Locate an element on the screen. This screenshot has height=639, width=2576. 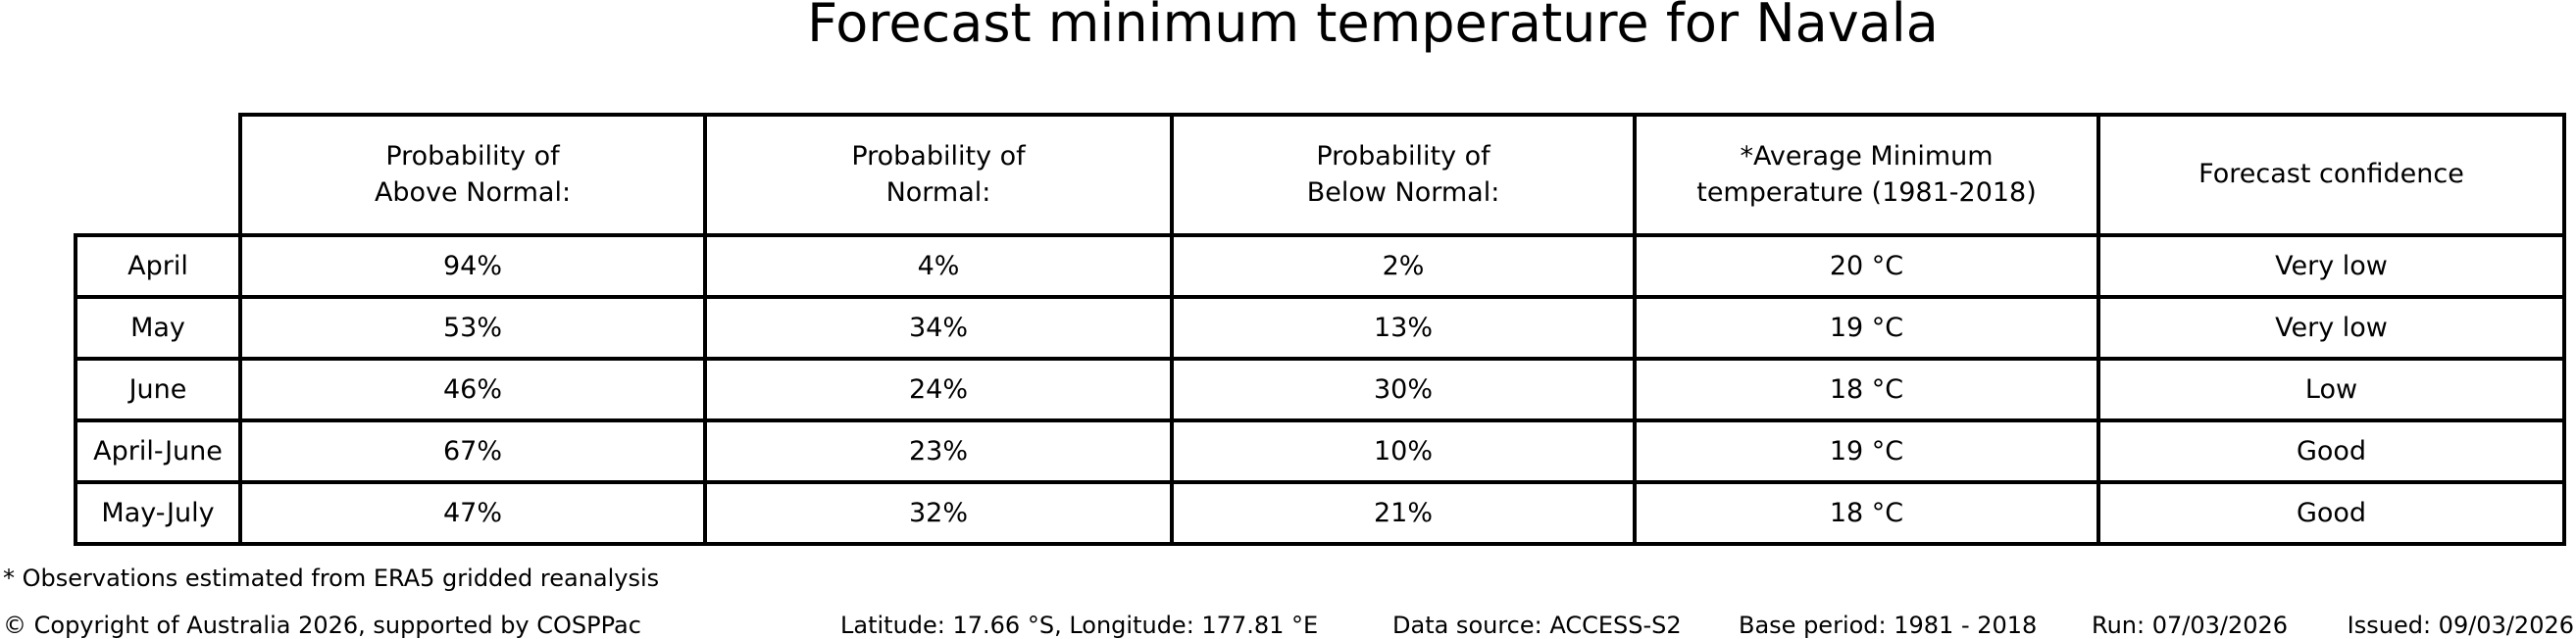
month-label: May is located at coordinates (158, 328).